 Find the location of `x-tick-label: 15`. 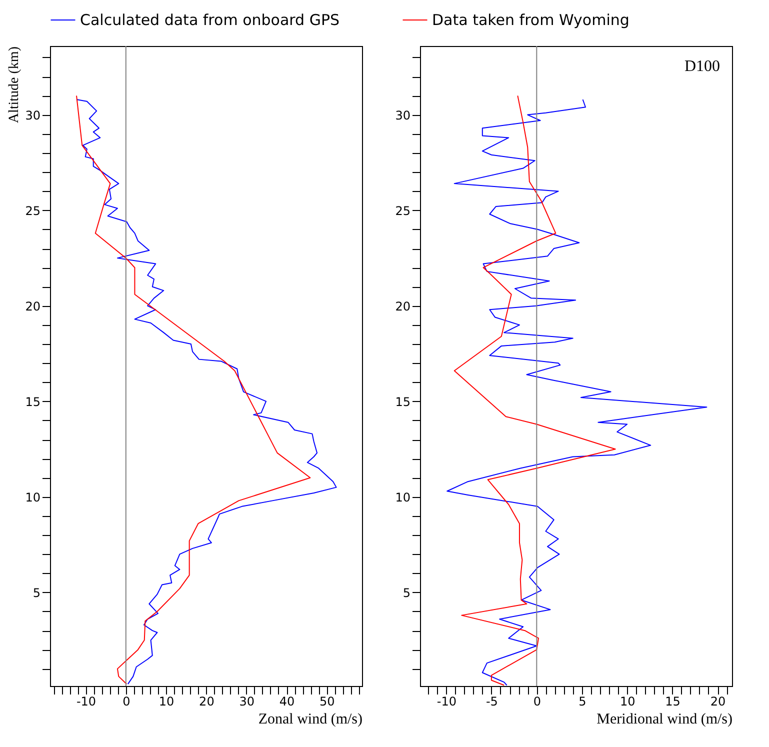

x-tick-label: 15 is located at coordinates (672, 701).